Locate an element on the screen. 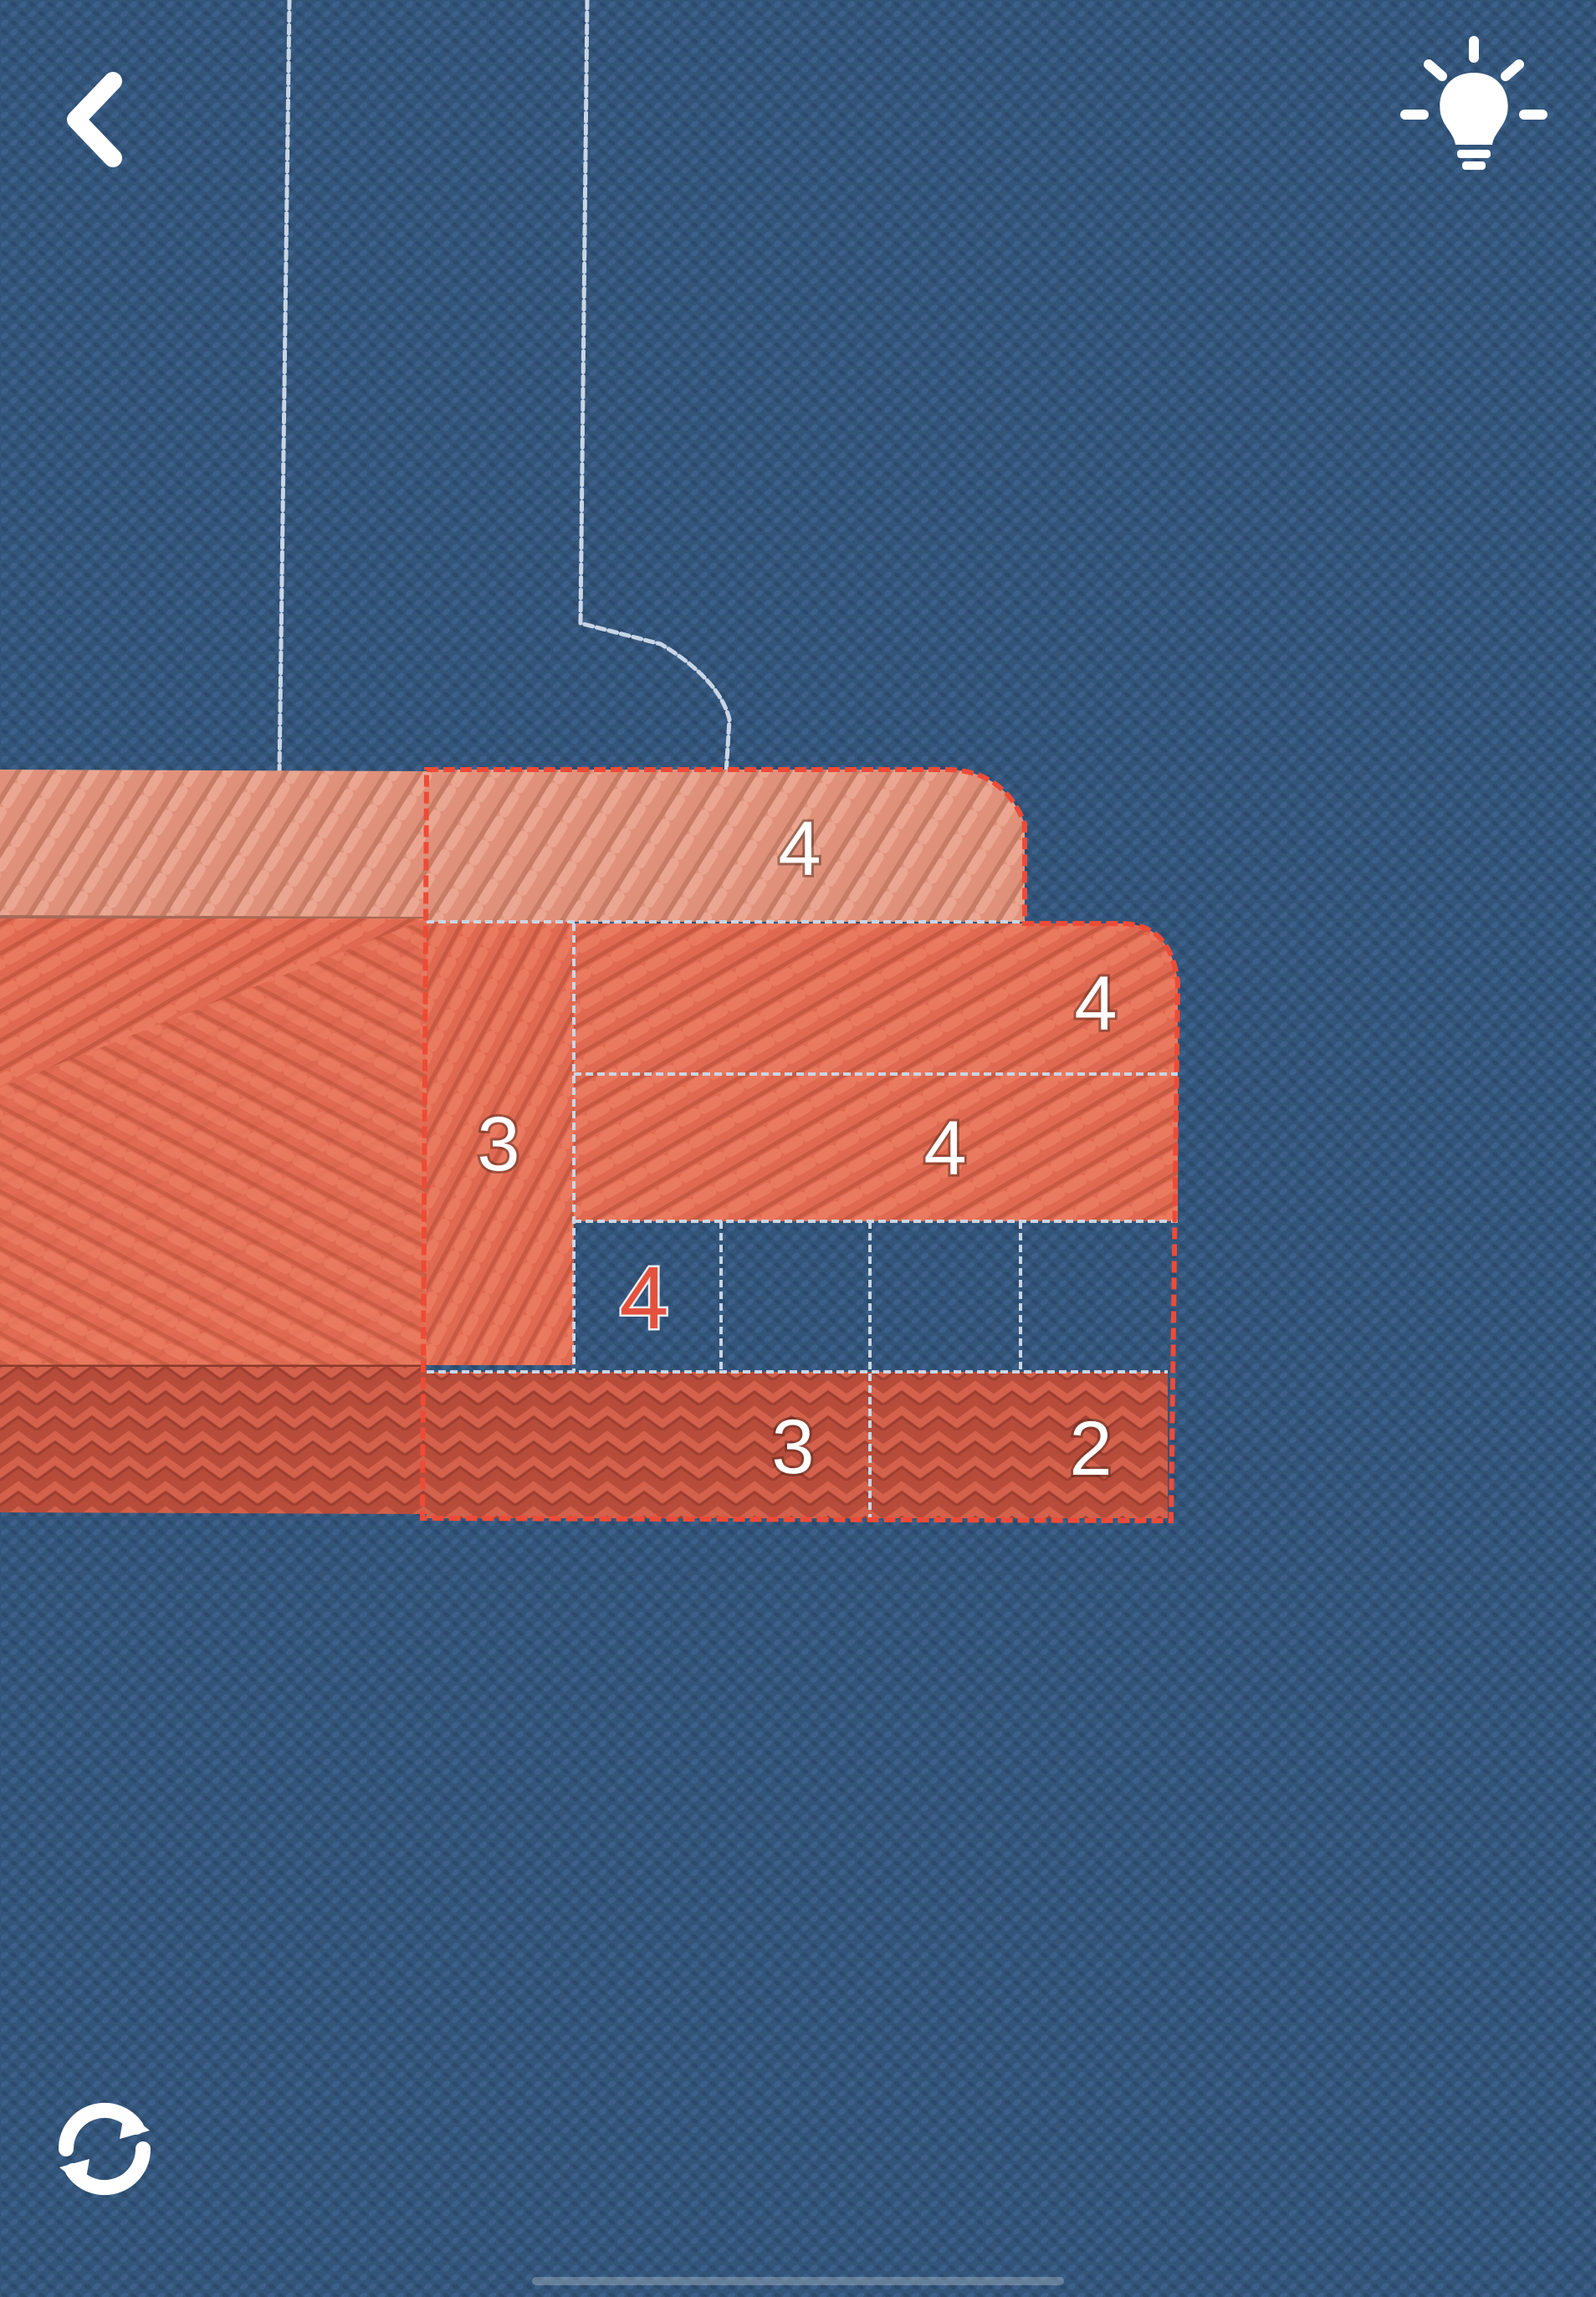 This screenshot has height=2297, width=1596. number-empty-active: 4 is located at coordinates (645, 1298).